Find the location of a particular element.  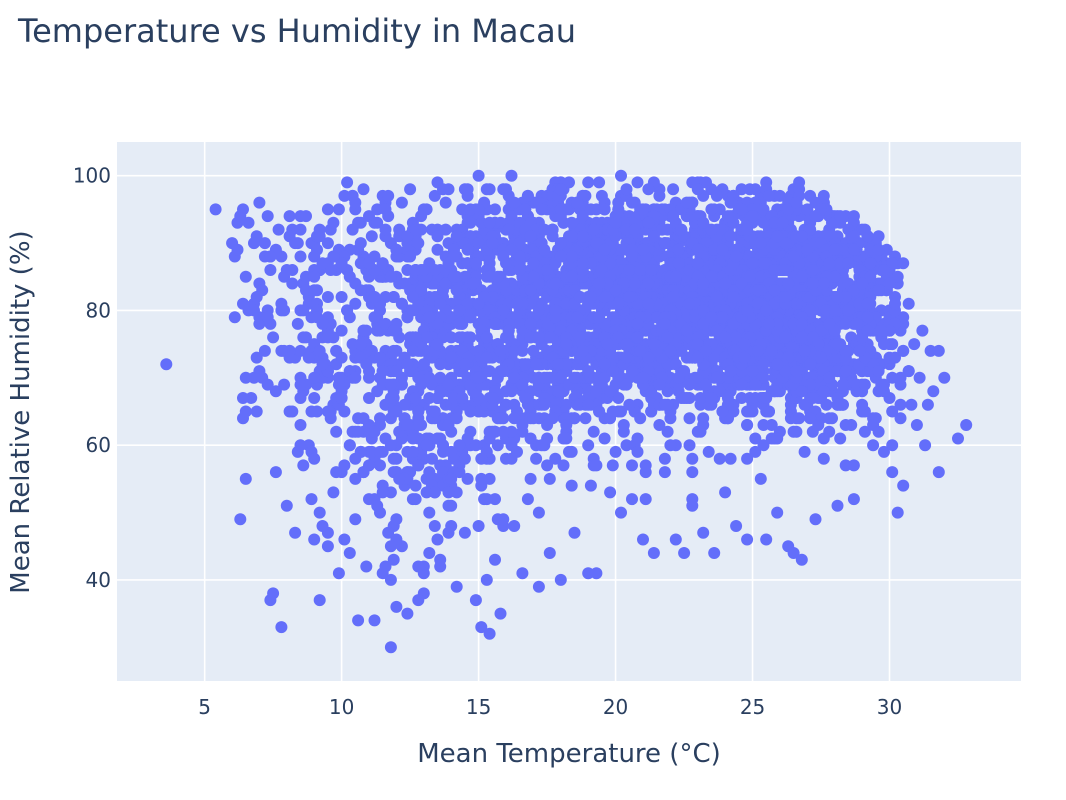

y-axis-title: Mean Relative Humidity (%) is located at coordinates (21, 411).